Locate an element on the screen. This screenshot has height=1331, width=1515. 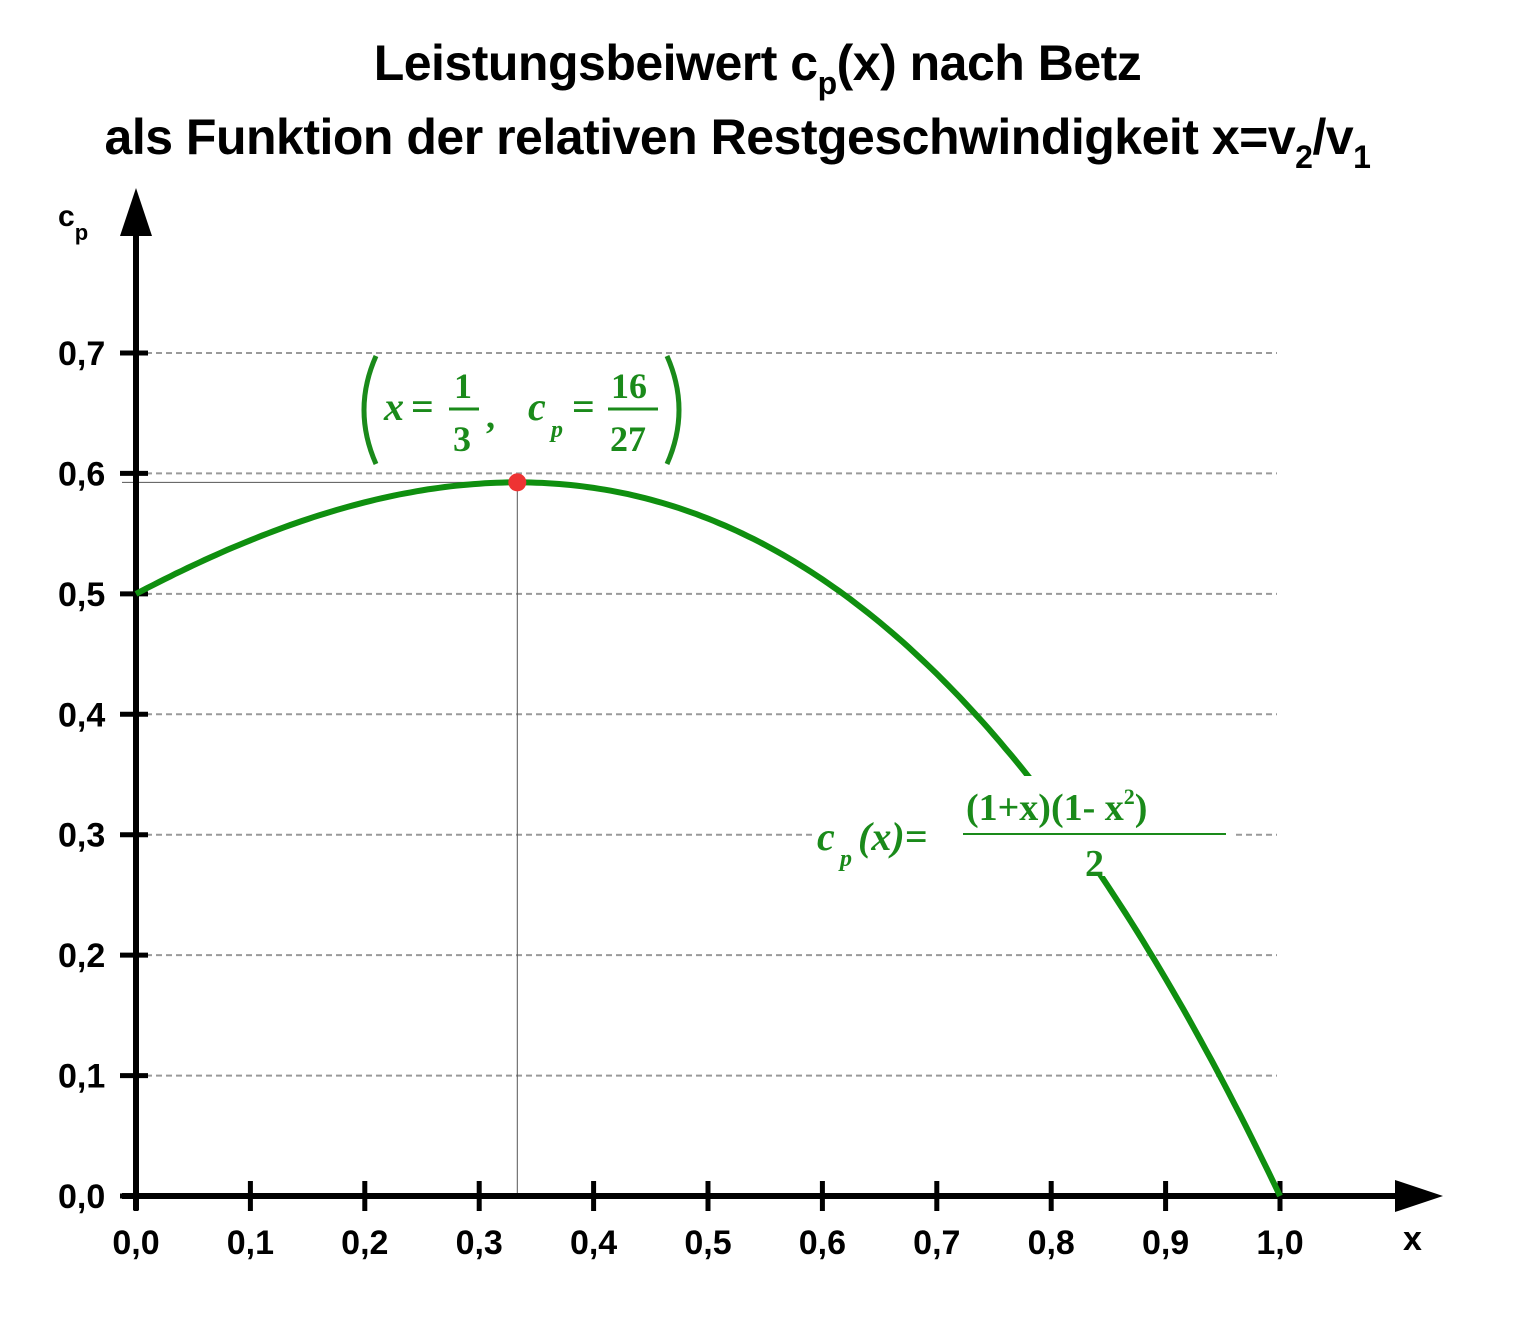
svg-text: (x)= is located at coordinates (892, 836).